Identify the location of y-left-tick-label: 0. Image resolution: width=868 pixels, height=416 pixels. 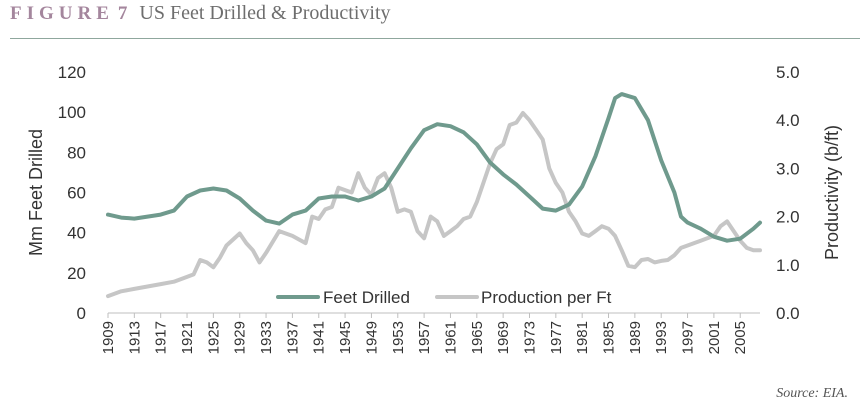
(81, 313).